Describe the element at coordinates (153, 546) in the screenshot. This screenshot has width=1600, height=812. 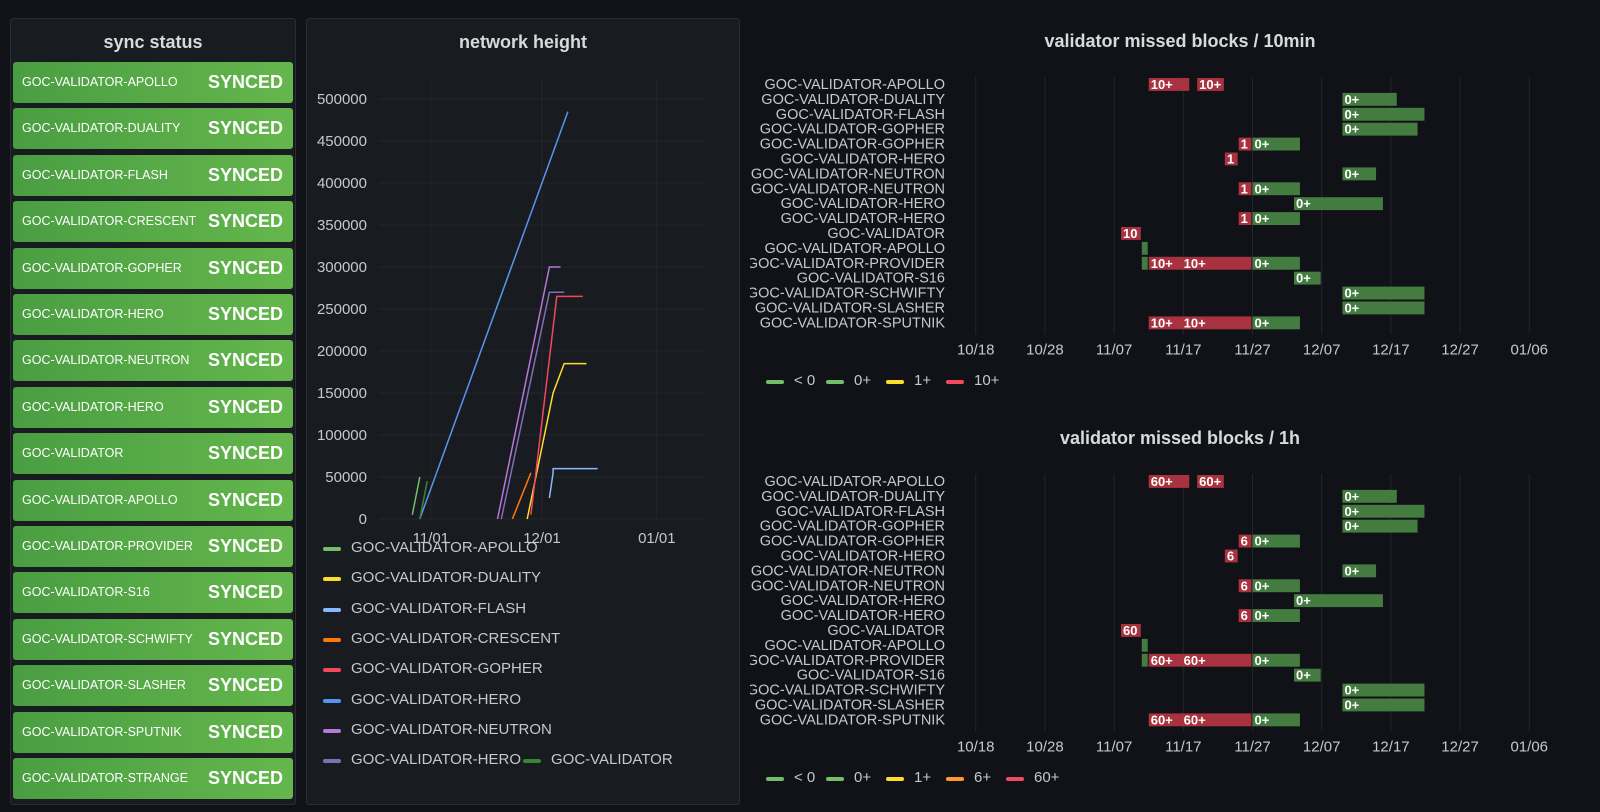
I see `sync-row-goc-validator-provider: GOC-VALIDATOR-PROVIDER SYNCED` at that location.